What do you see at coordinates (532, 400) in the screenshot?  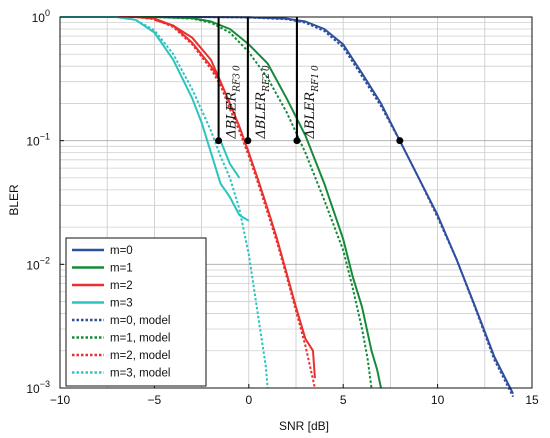 I see `x-tick-label: 15` at bounding box center [532, 400].